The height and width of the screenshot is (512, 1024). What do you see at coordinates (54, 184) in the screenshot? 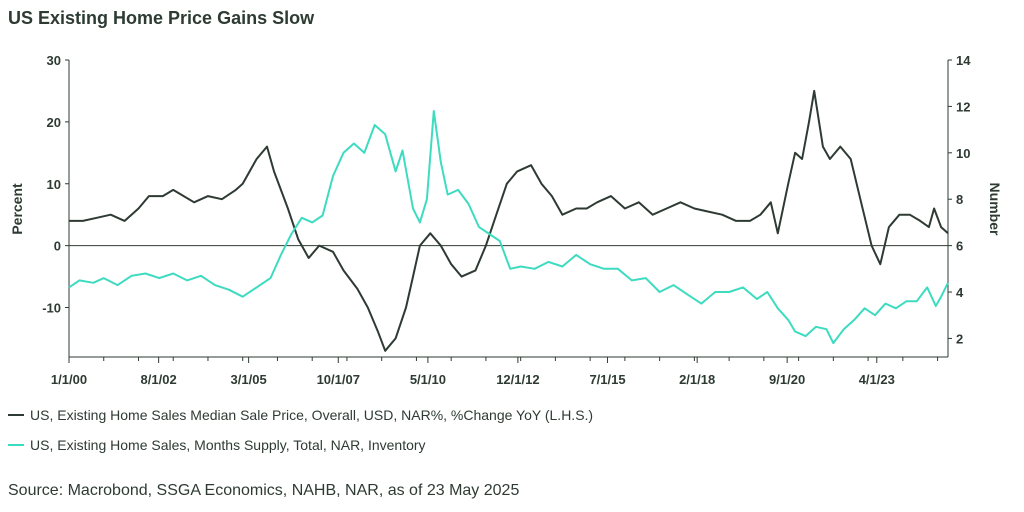
I see `y-left-tick-label: 10` at bounding box center [54, 184].